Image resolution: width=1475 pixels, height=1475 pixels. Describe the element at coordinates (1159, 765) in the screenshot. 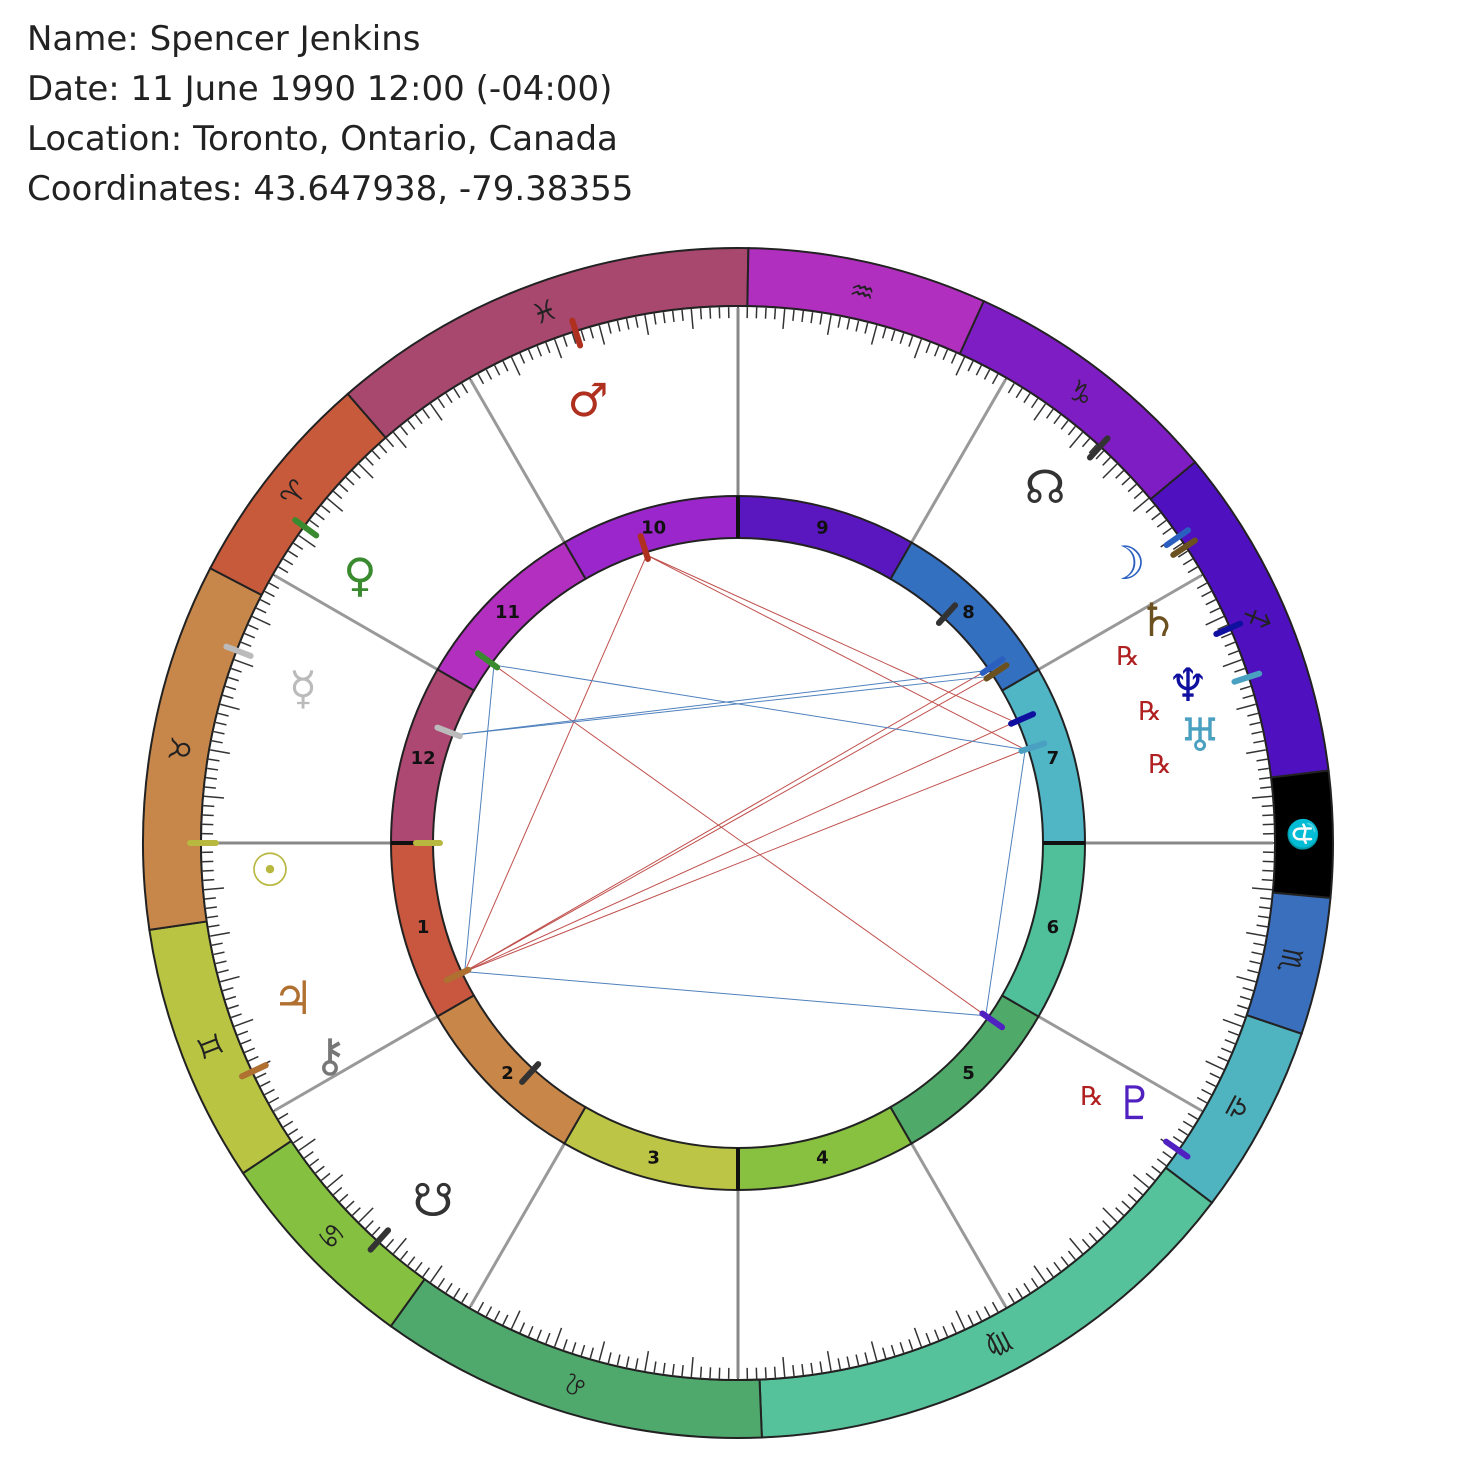

I see `retrograde-mark: ℞` at that location.